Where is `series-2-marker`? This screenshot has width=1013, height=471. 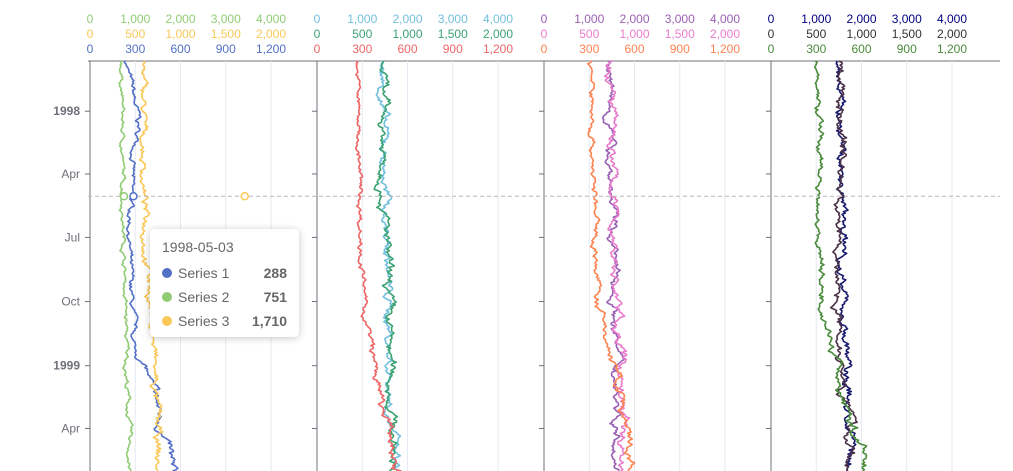
series-2-marker is located at coordinates (167, 297).